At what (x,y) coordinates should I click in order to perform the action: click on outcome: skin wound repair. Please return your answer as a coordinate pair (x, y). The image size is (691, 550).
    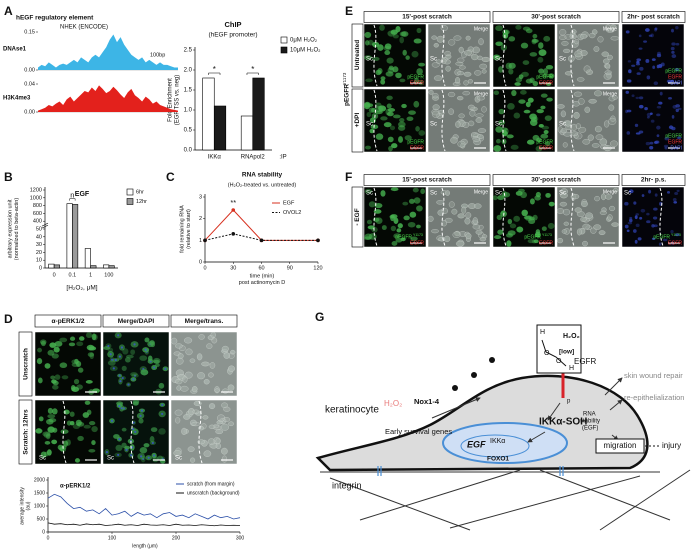
    Looking at the image, I should click on (653, 375).